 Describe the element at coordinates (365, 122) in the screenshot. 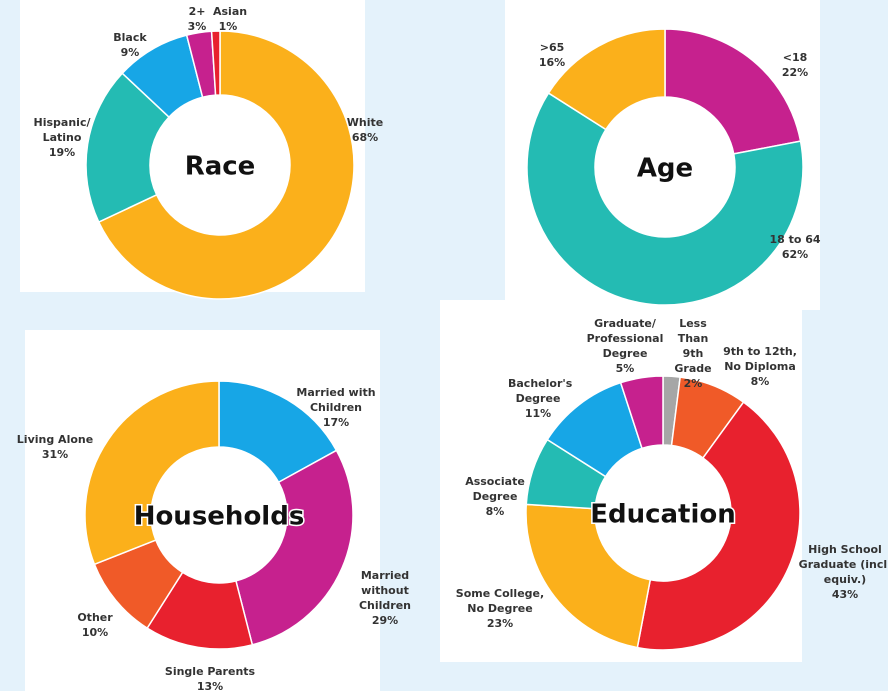

I see `category-name: White` at that location.